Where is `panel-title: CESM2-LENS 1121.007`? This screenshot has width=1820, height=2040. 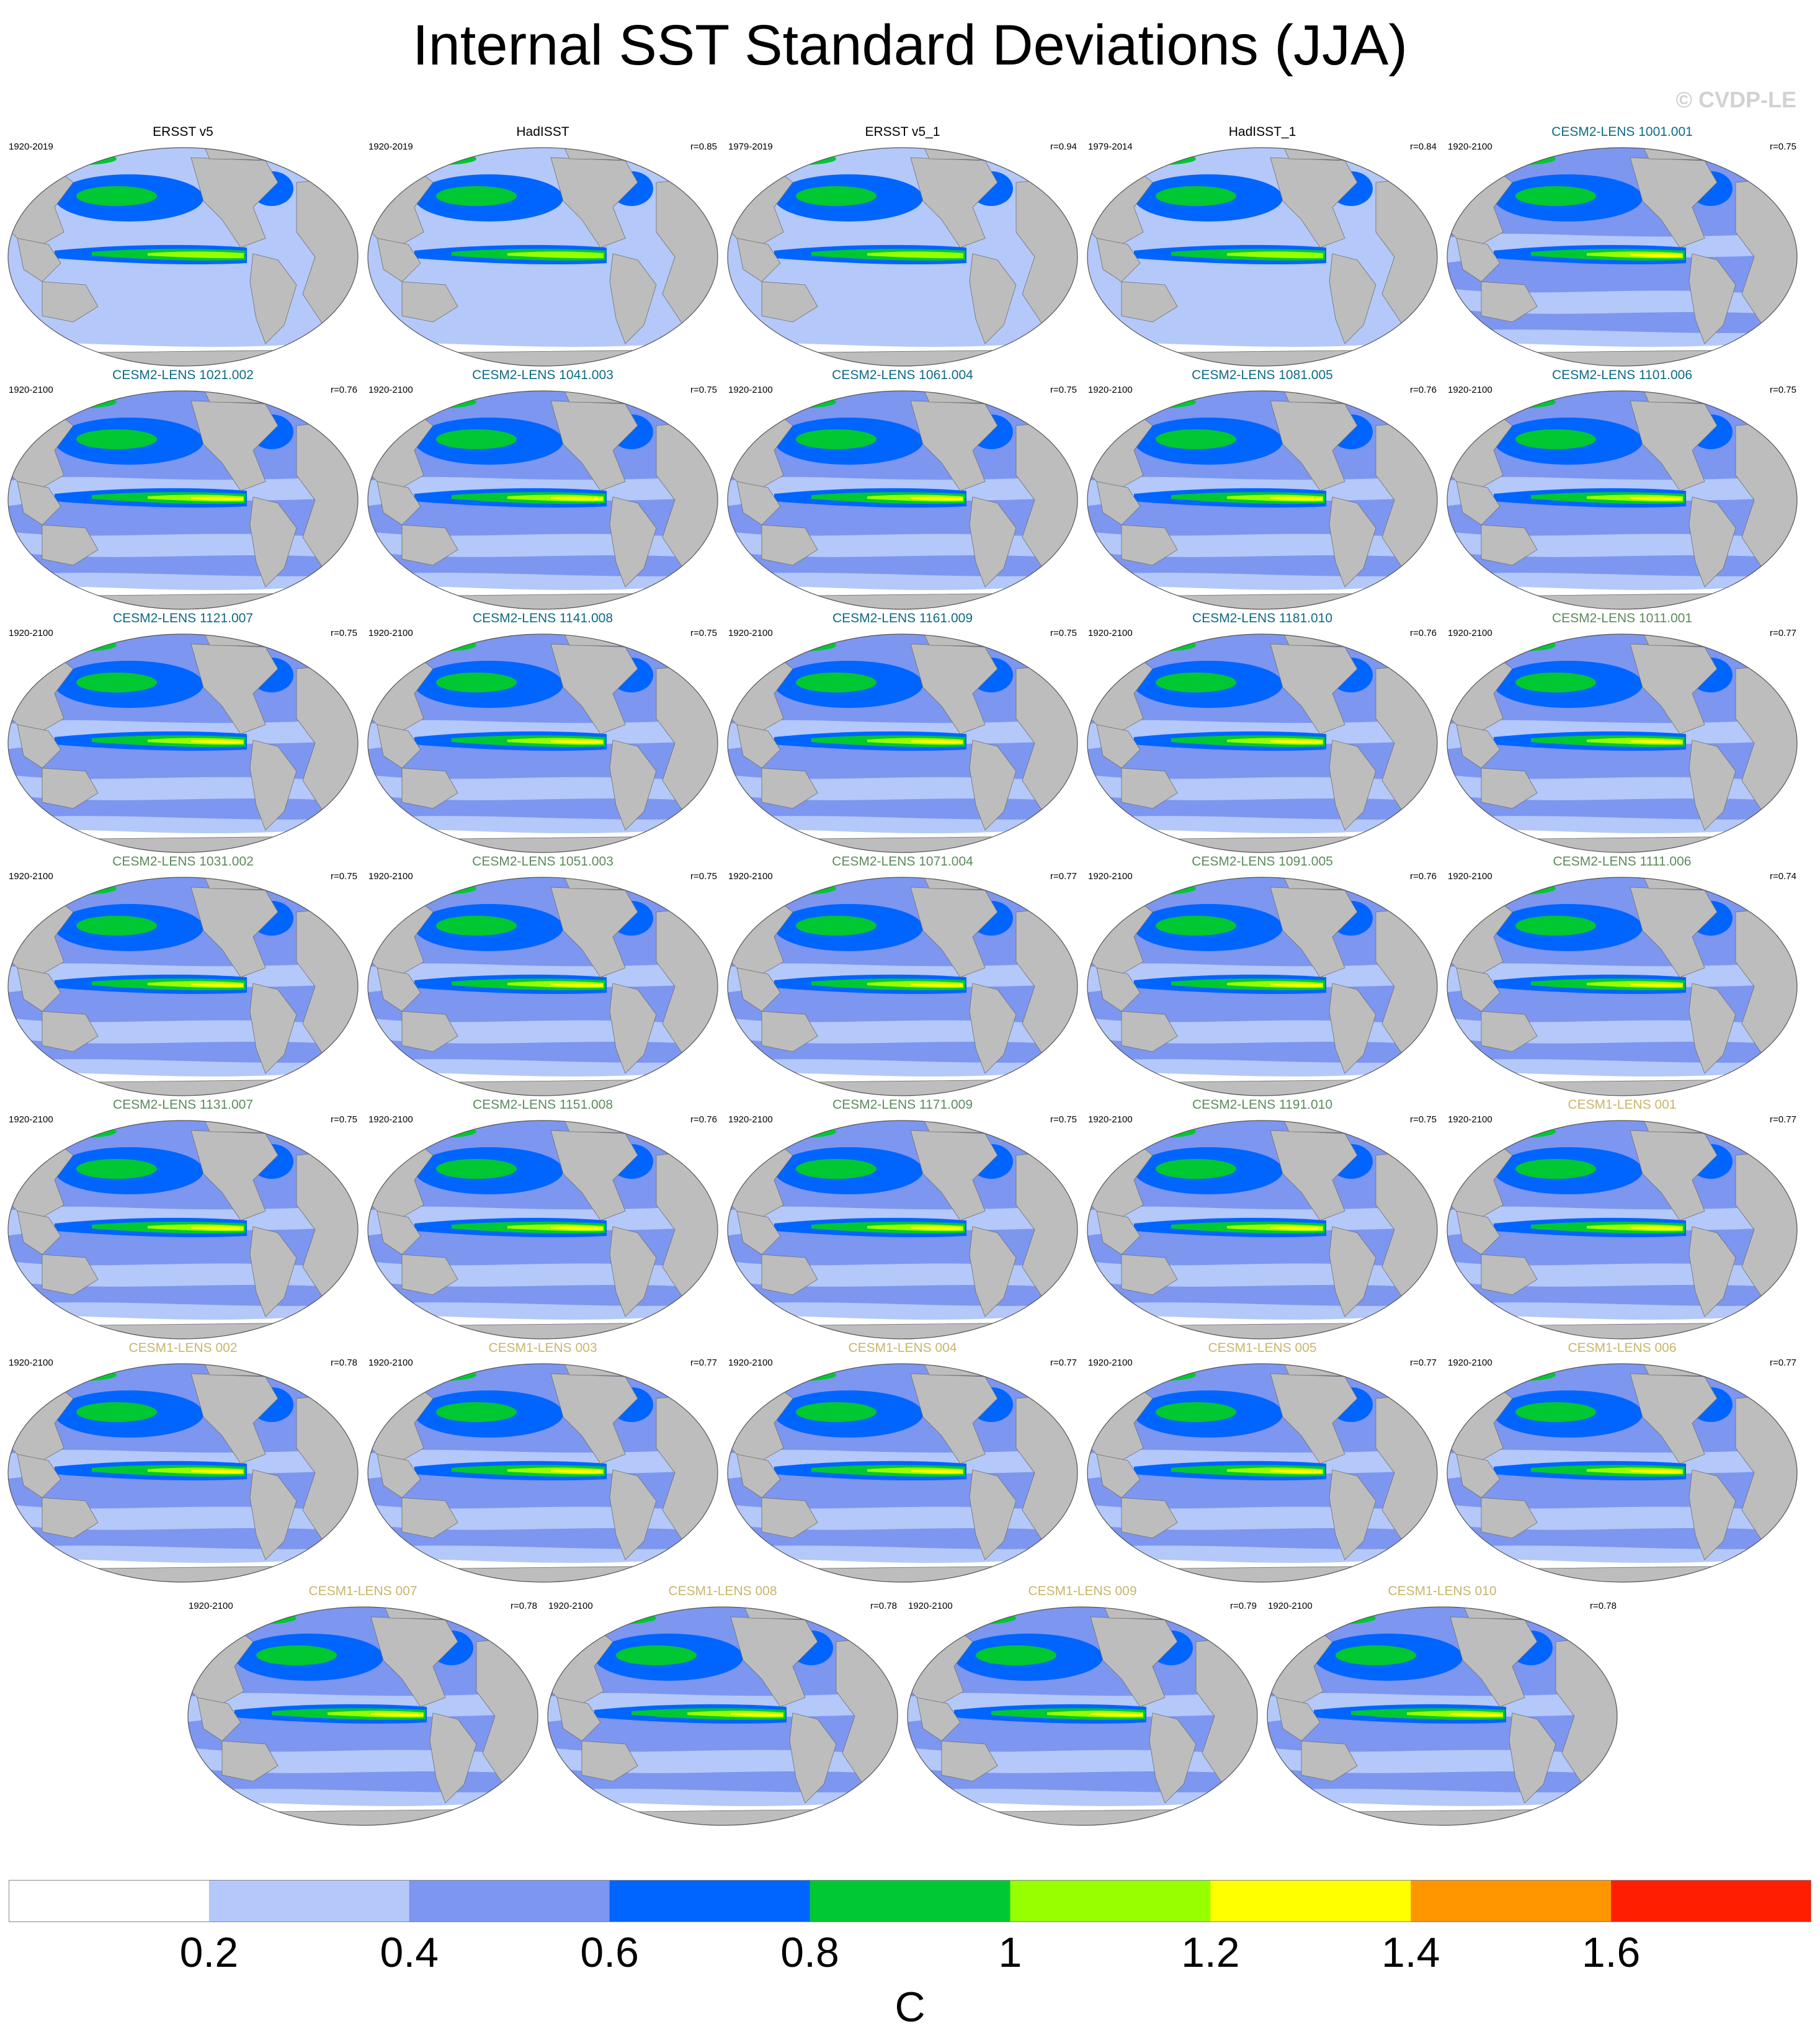 panel-title: CESM2-LENS 1121.007 is located at coordinates (183, 618).